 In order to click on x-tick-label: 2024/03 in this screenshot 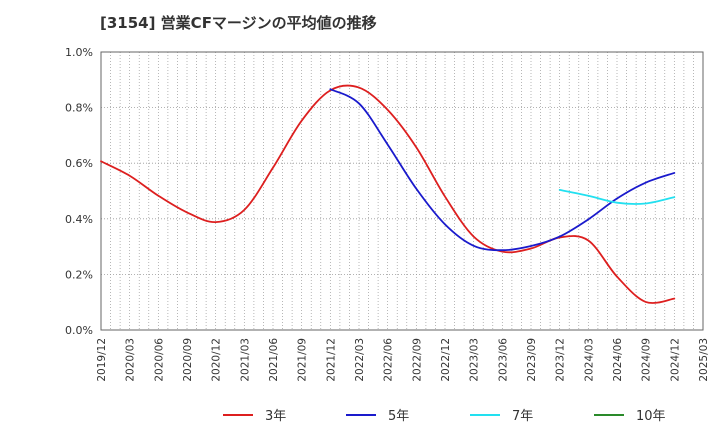, I will do `click(589, 360)`.